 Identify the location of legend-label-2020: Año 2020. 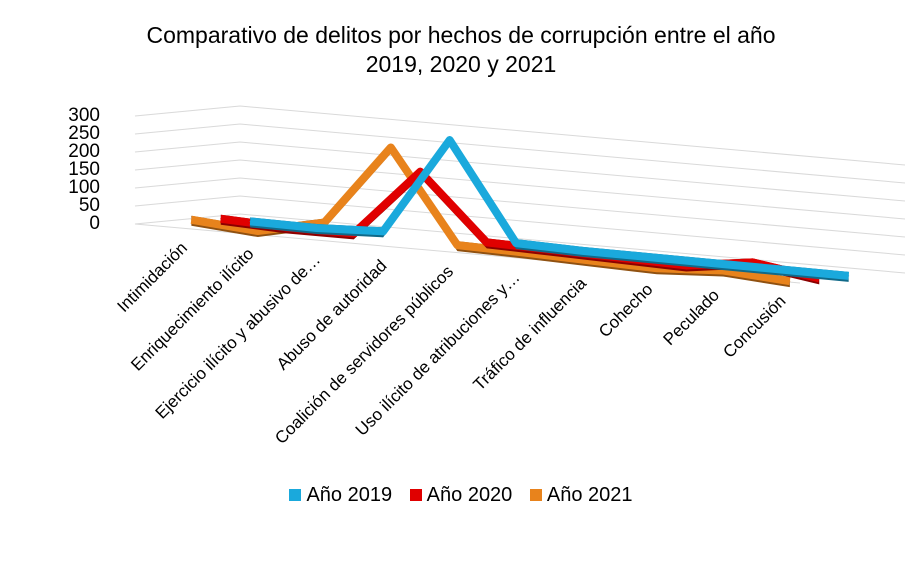
(469, 495).